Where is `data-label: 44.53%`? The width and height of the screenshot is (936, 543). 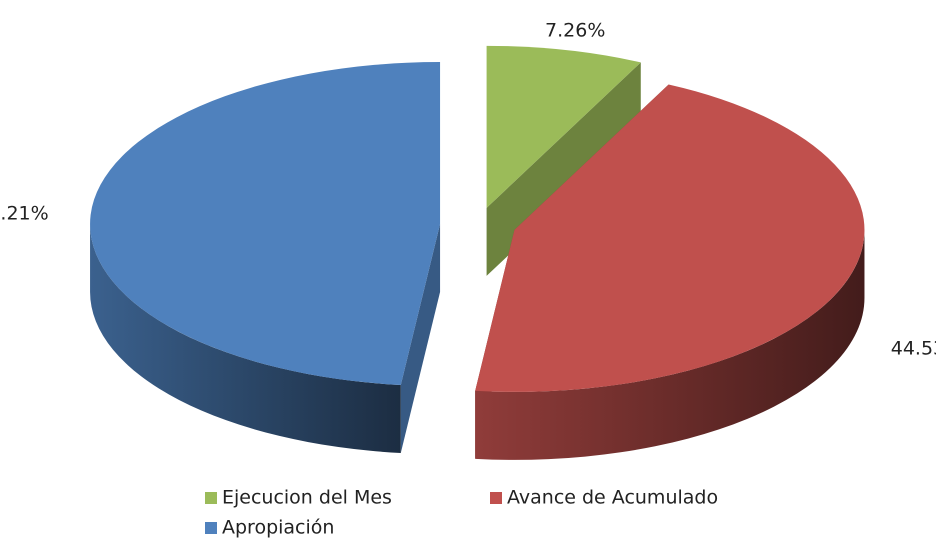 data-label: 44.53% is located at coordinates (913, 348).